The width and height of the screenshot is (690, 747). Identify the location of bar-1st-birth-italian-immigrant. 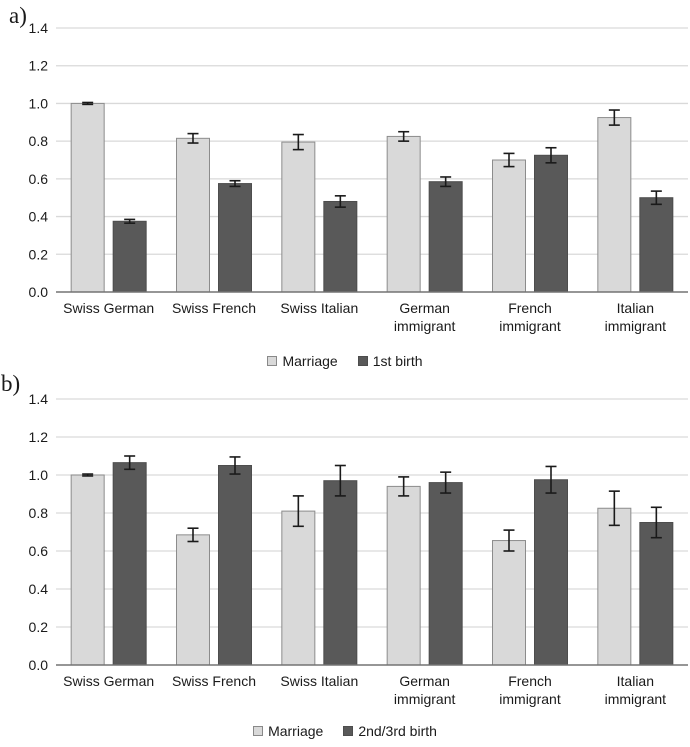
(656, 245).